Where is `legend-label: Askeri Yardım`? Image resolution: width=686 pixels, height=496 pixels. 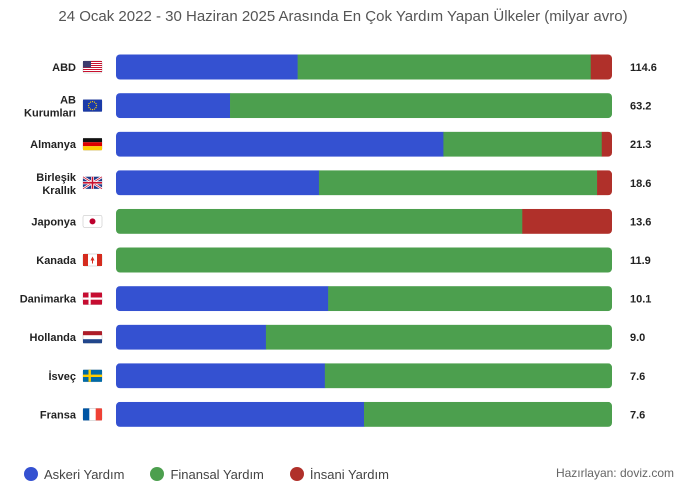
legend-label: Askeri Yardım is located at coordinates (84, 474).